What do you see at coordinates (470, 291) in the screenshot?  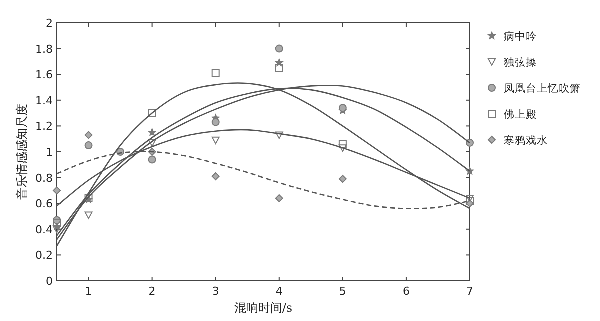 I see `x-tick-label: 7` at bounding box center [470, 291].